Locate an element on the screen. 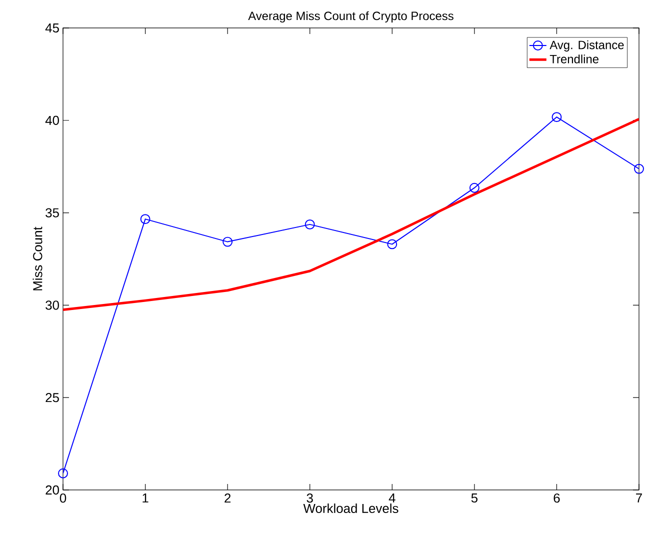  legend-label: Trendline is located at coordinates (574, 59).